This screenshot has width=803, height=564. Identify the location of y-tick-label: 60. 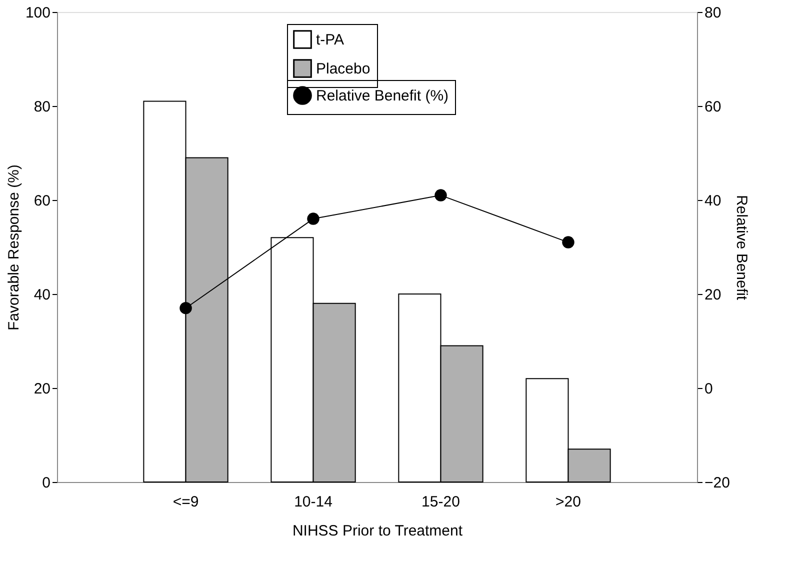
(42, 201).